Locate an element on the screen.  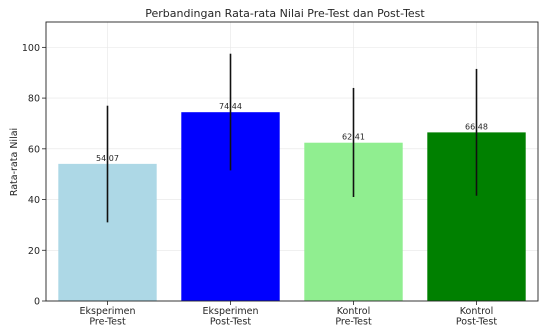
data-label-0: 54.07 is located at coordinates (107, 158).